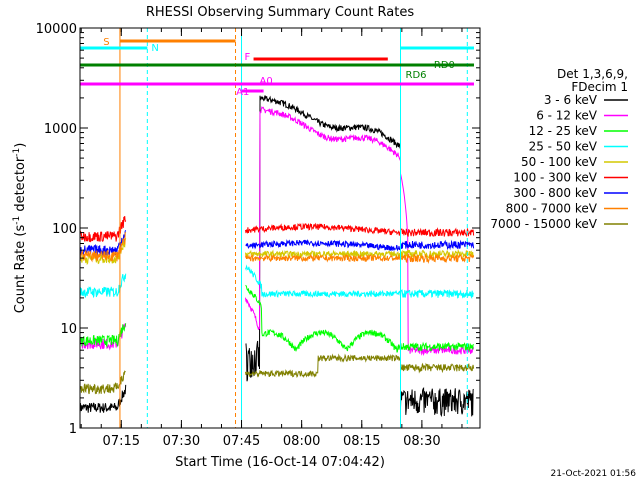 The height and width of the screenshot is (480, 640). I want to click on legend-label-8: 7000 - 15000 keV, so click(543, 224).